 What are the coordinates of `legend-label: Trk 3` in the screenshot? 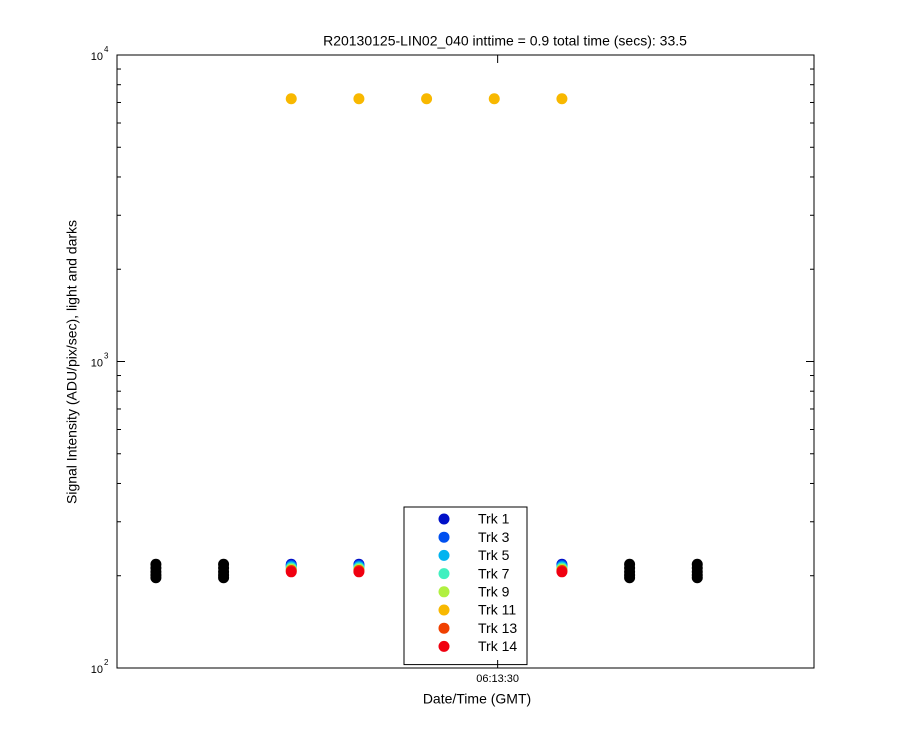 It's located at (494, 537).